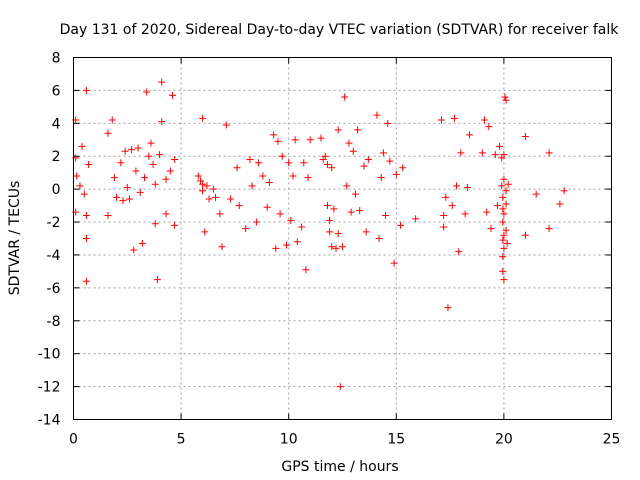  Describe the element at coordinates (49, 355) in the screenshot. I see `y-tick-label: -10` at that location.